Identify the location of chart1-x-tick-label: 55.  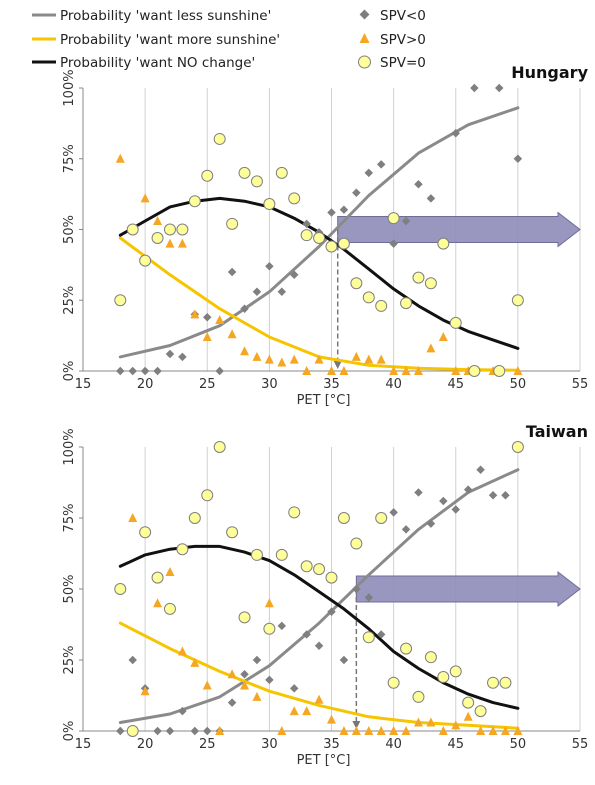
(580, 744).